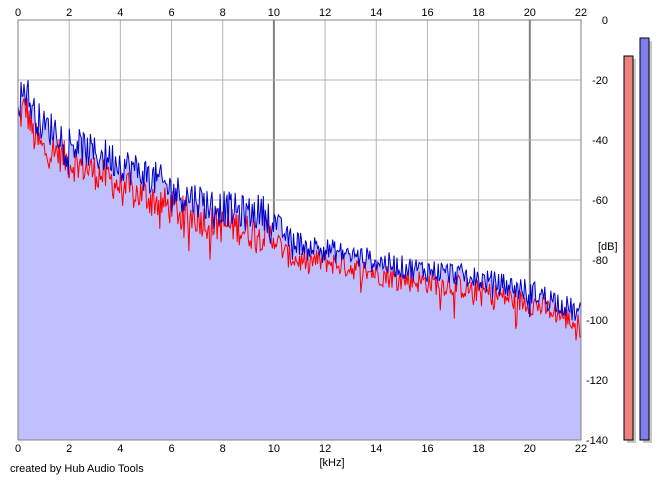  I want to click on x-tick-label-top: 12, so click(325, 13).